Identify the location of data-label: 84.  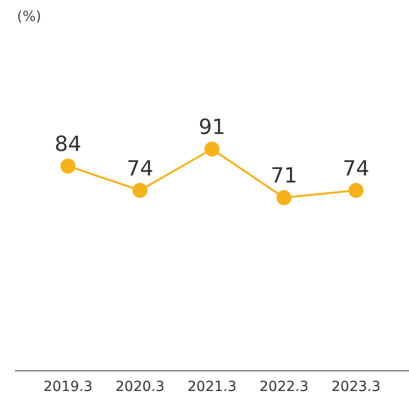
(68, 144).